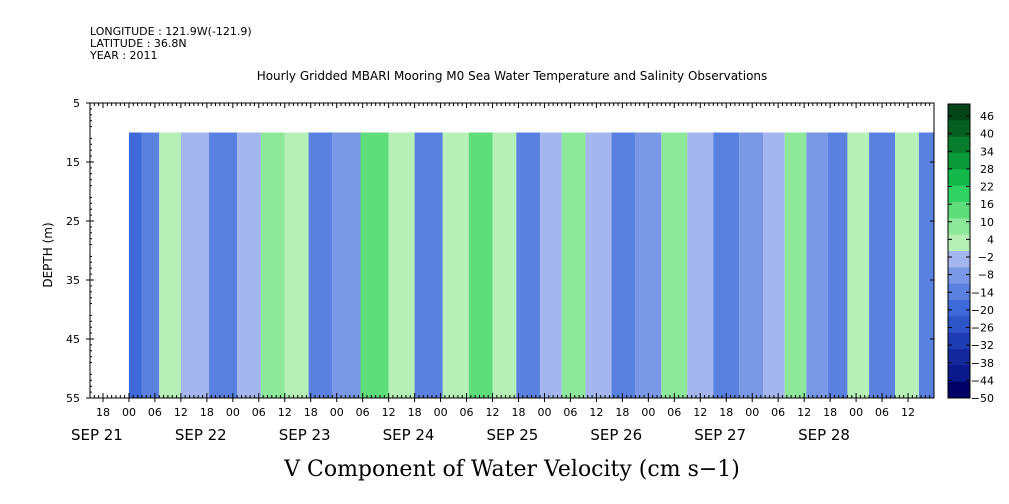 Image resolution: width=1009 pixels, height=504 pixels. Describe the element at coordinates (982, 345) in the screenshot. I see `colorbar-label: −32` at that location.